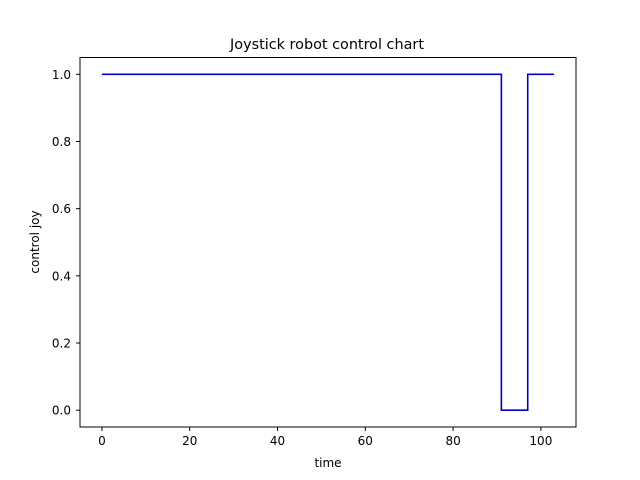 This screenshot has height=480, width=640. What do you see at coordinates (61, 142) in the screenshot?
I see `y-tick-label: 0.8` at bounding box center [61, 142].